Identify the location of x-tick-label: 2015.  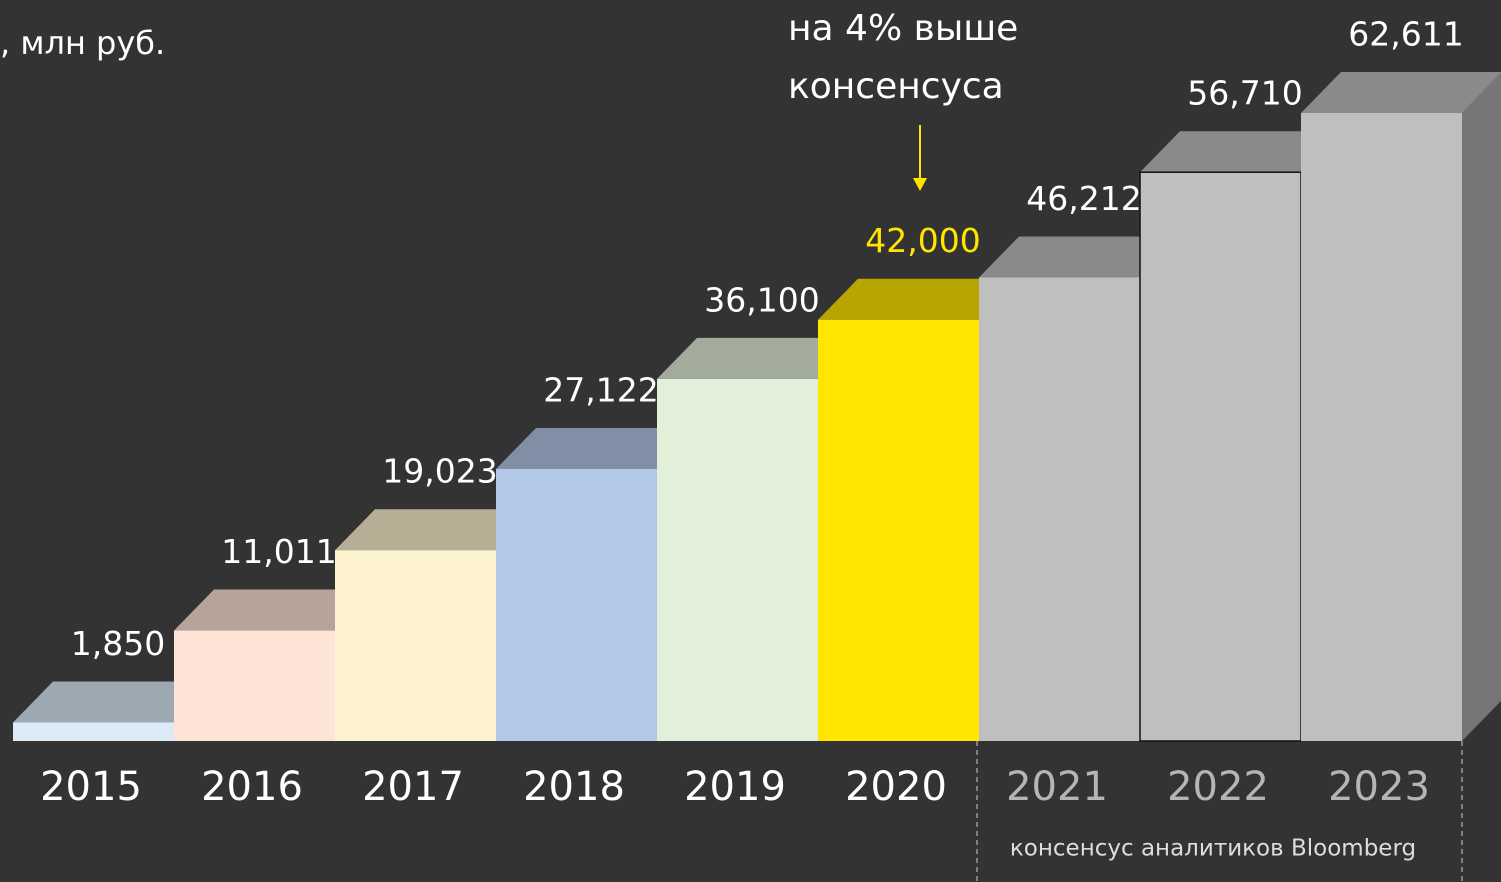
(91, 787).